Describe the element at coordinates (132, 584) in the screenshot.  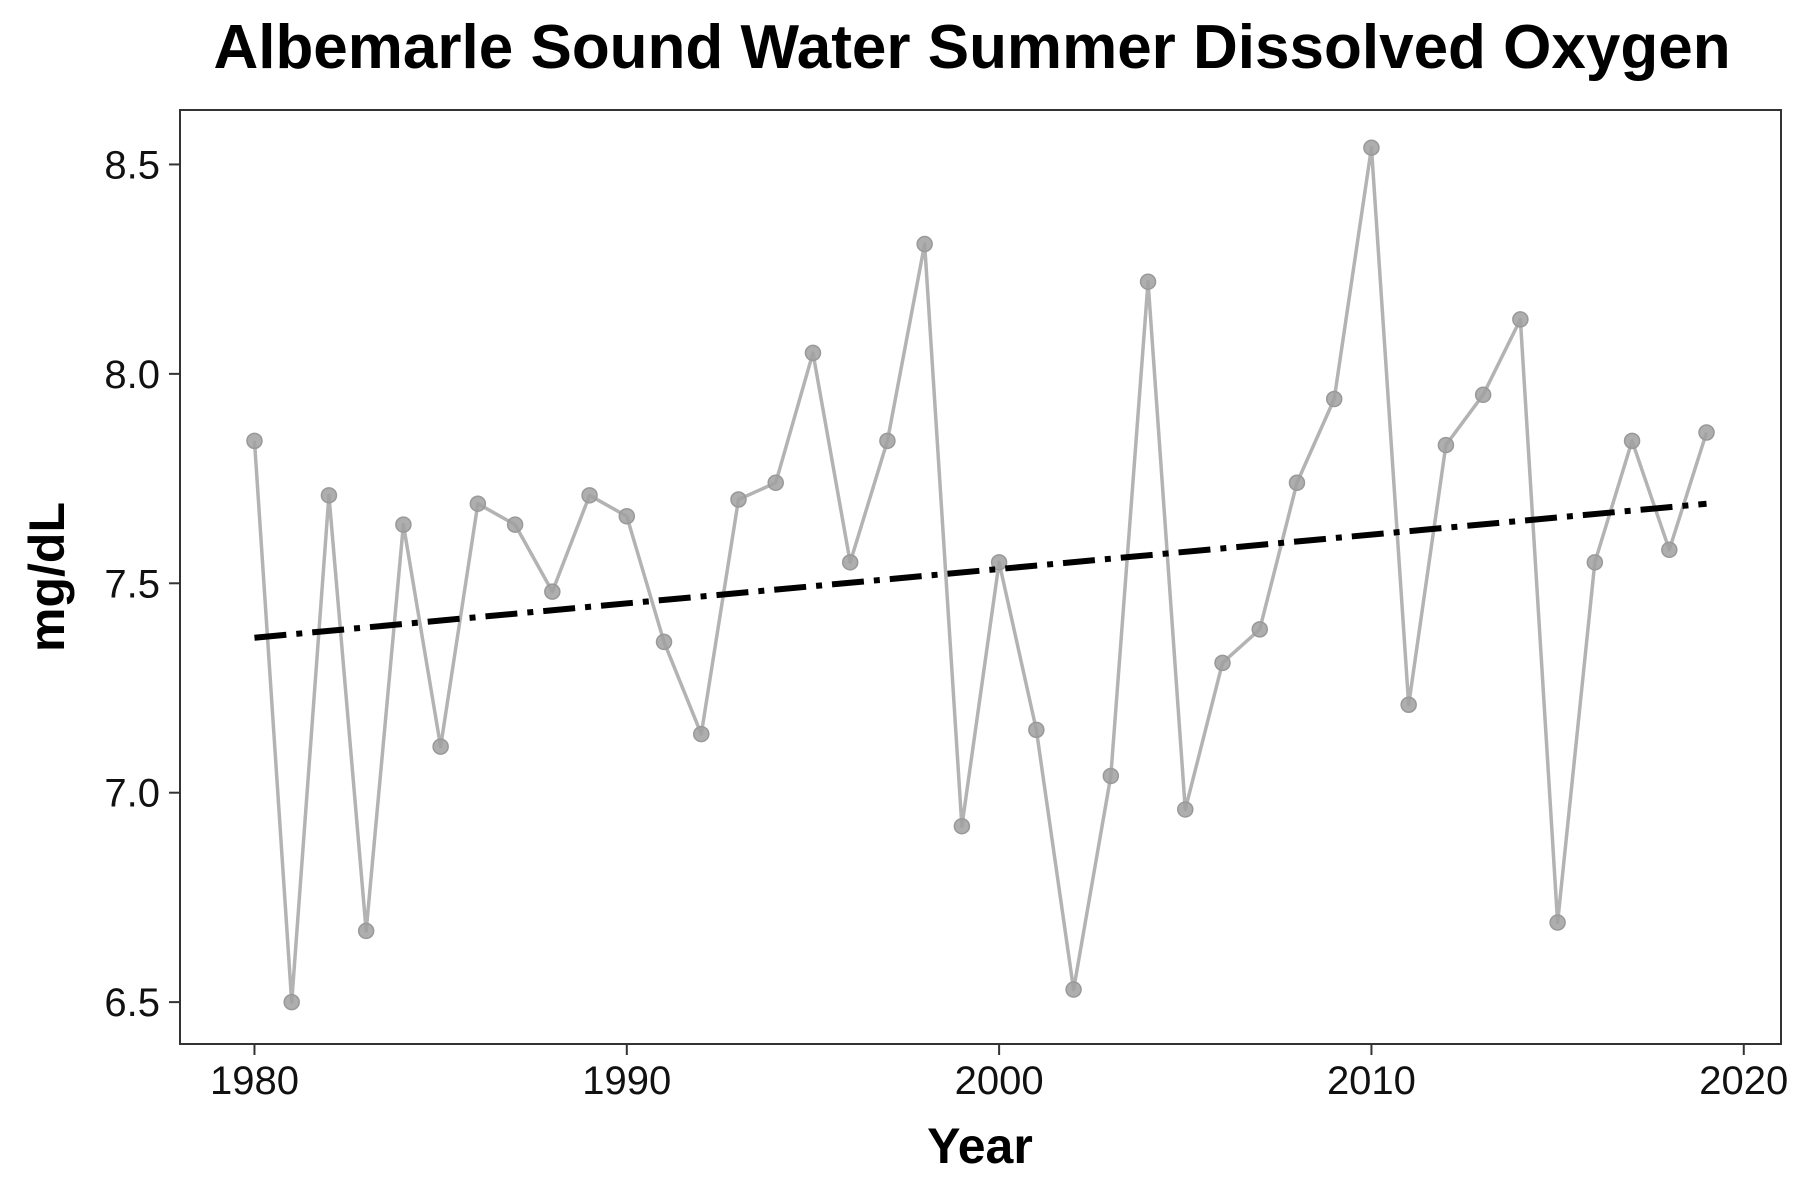
I see `y-tick-label: 7.5` at that location.